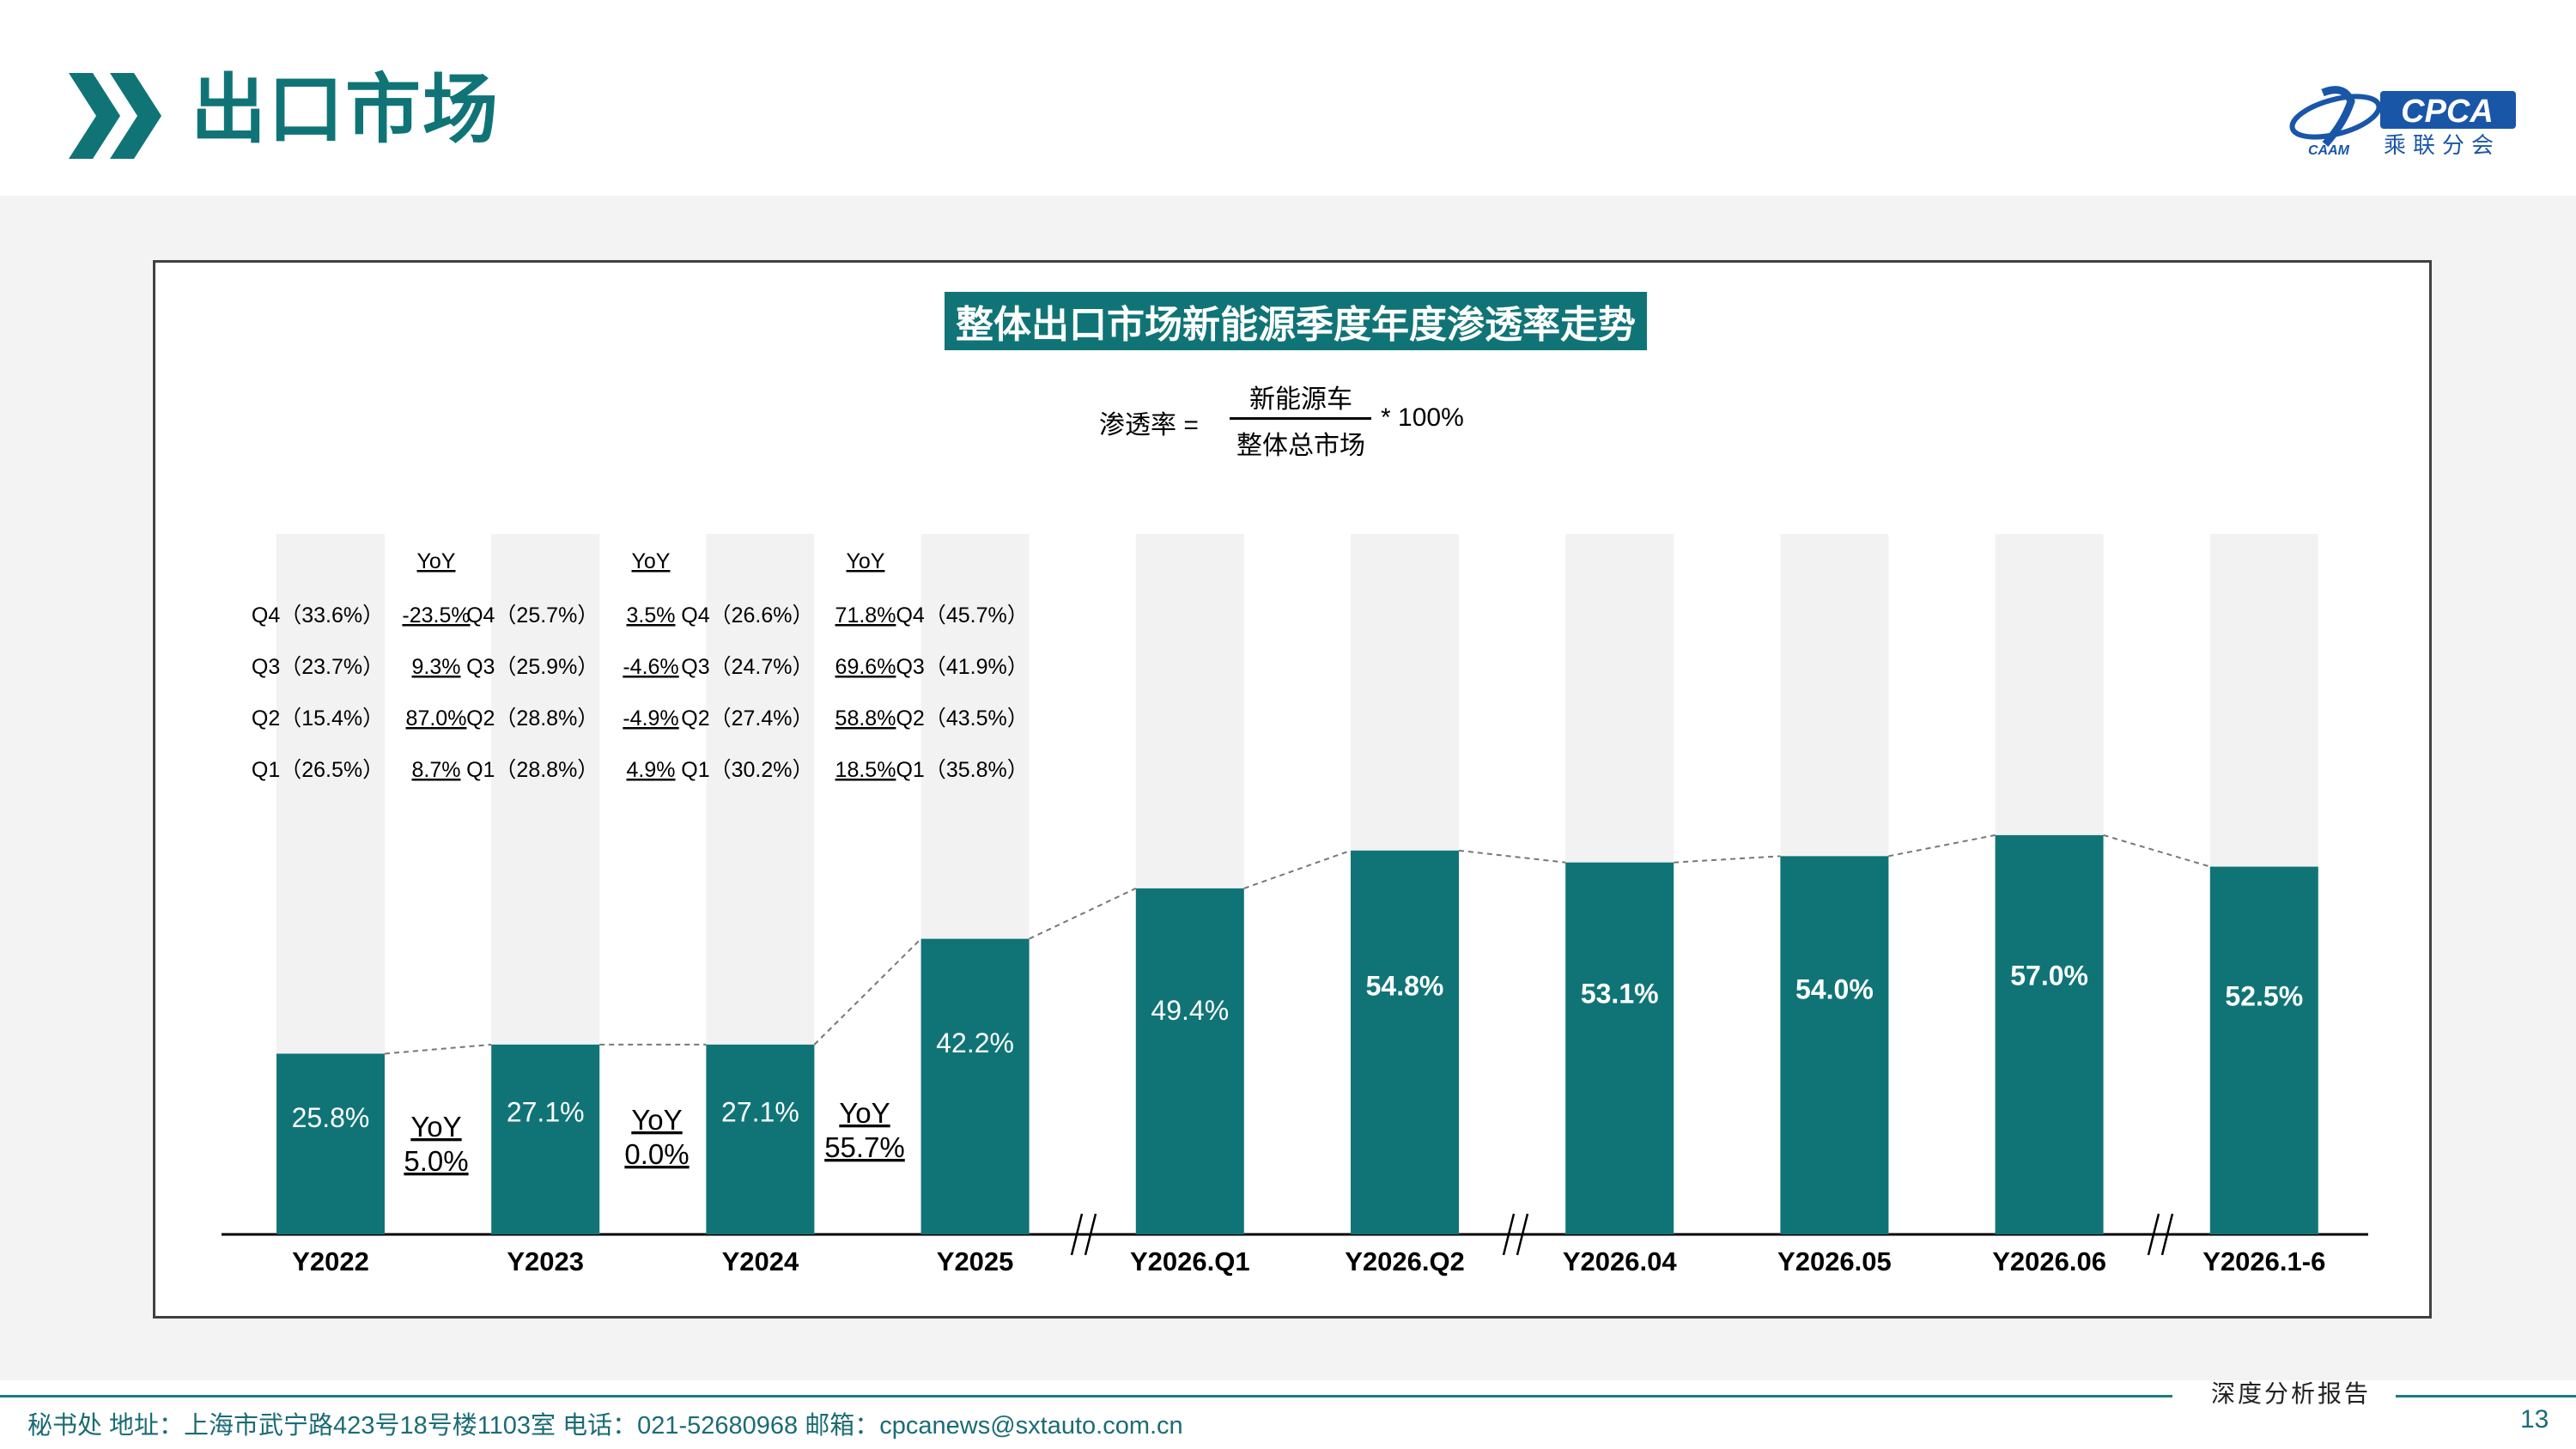  What do you see at coordinates (1301, 418) in the screenshot?
I see `formula-fraction-bar` at bounding box center [1301, 418].